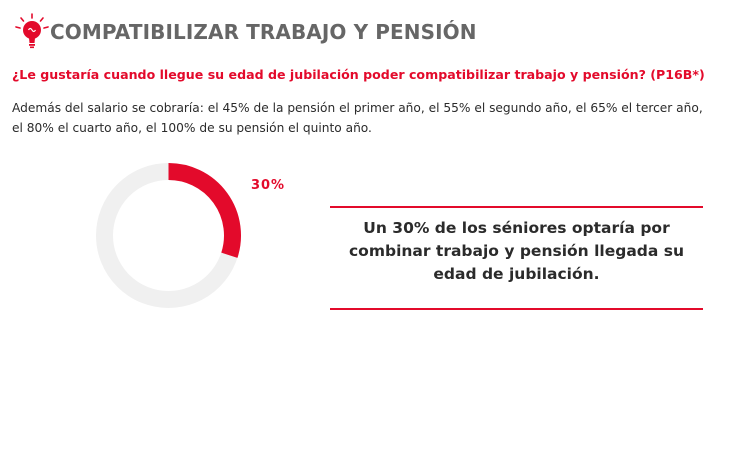 Image resolution: width=756 pixels, height=451 pixels. What do you see at coordinates (516, 274) in the screenshot?
I see `callout-line-3: edad de jubilación.` at bounding box center [516, 274].